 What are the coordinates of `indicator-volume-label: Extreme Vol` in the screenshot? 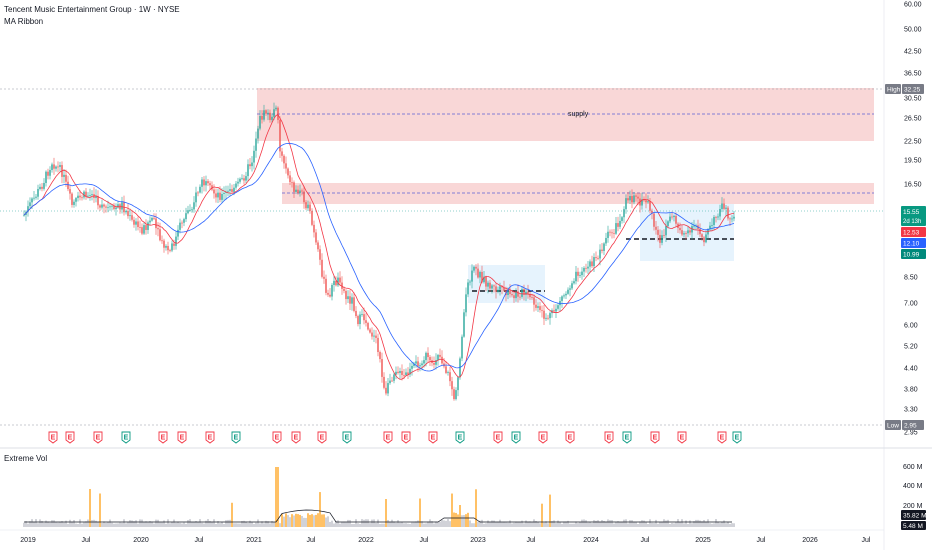 It's located at (26, 458).